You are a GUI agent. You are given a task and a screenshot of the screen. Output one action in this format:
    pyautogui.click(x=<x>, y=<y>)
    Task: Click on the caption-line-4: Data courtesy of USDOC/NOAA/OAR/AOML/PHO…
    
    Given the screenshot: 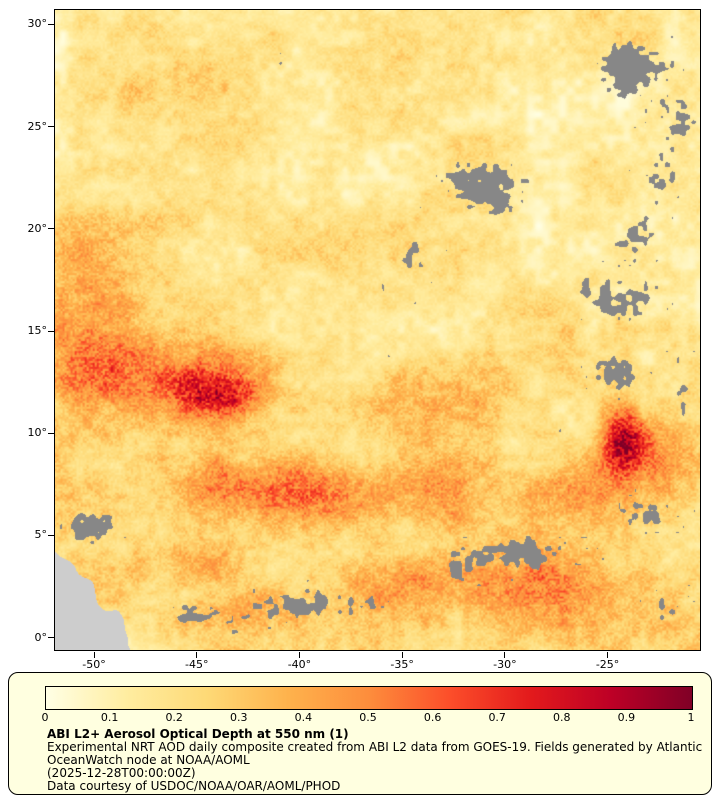 What is the action you would take?
    pyautogui.click(x=194, y=786)
    